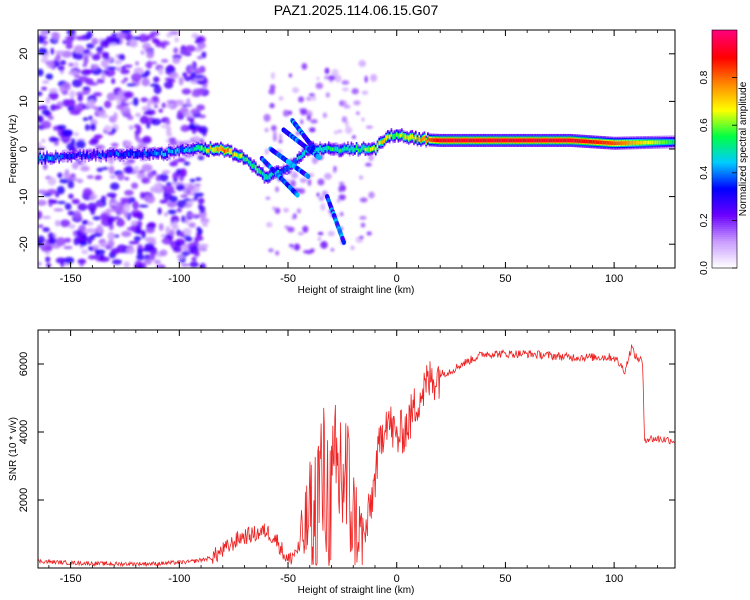  I want to click on spectrogram-ytick-label: 0, so click(24, 149).